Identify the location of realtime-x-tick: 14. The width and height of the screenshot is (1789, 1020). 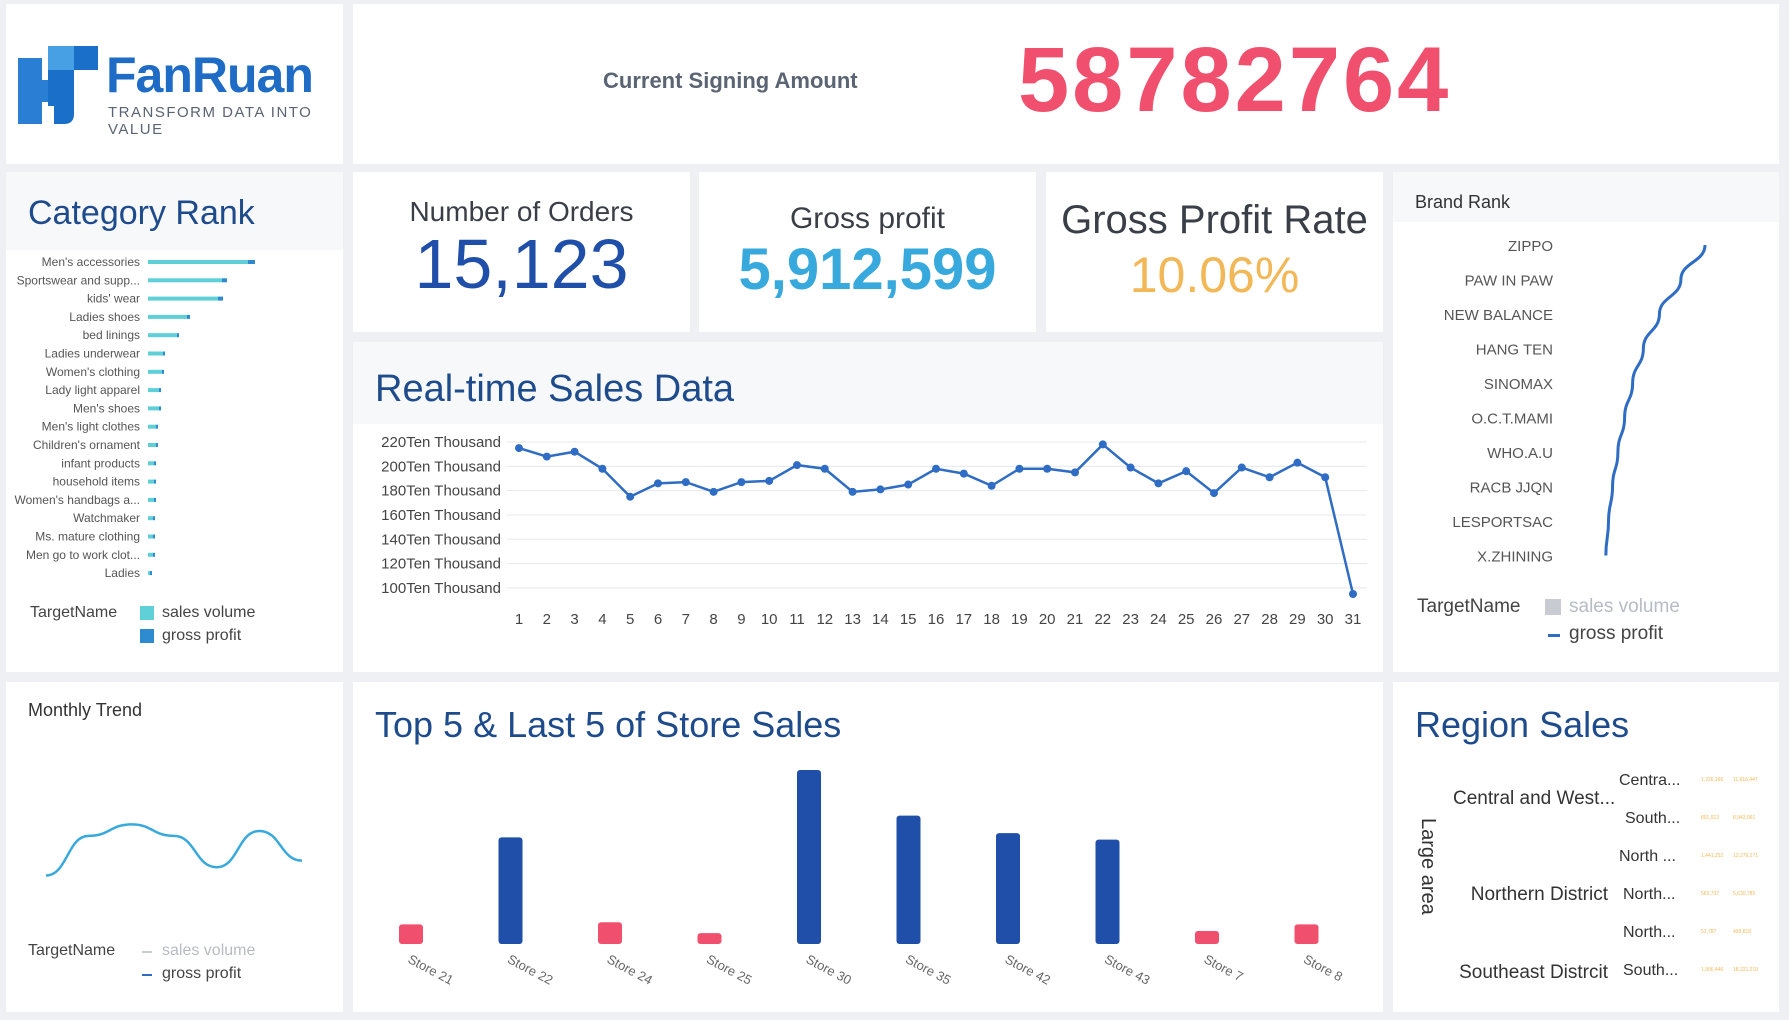
(880, 619).